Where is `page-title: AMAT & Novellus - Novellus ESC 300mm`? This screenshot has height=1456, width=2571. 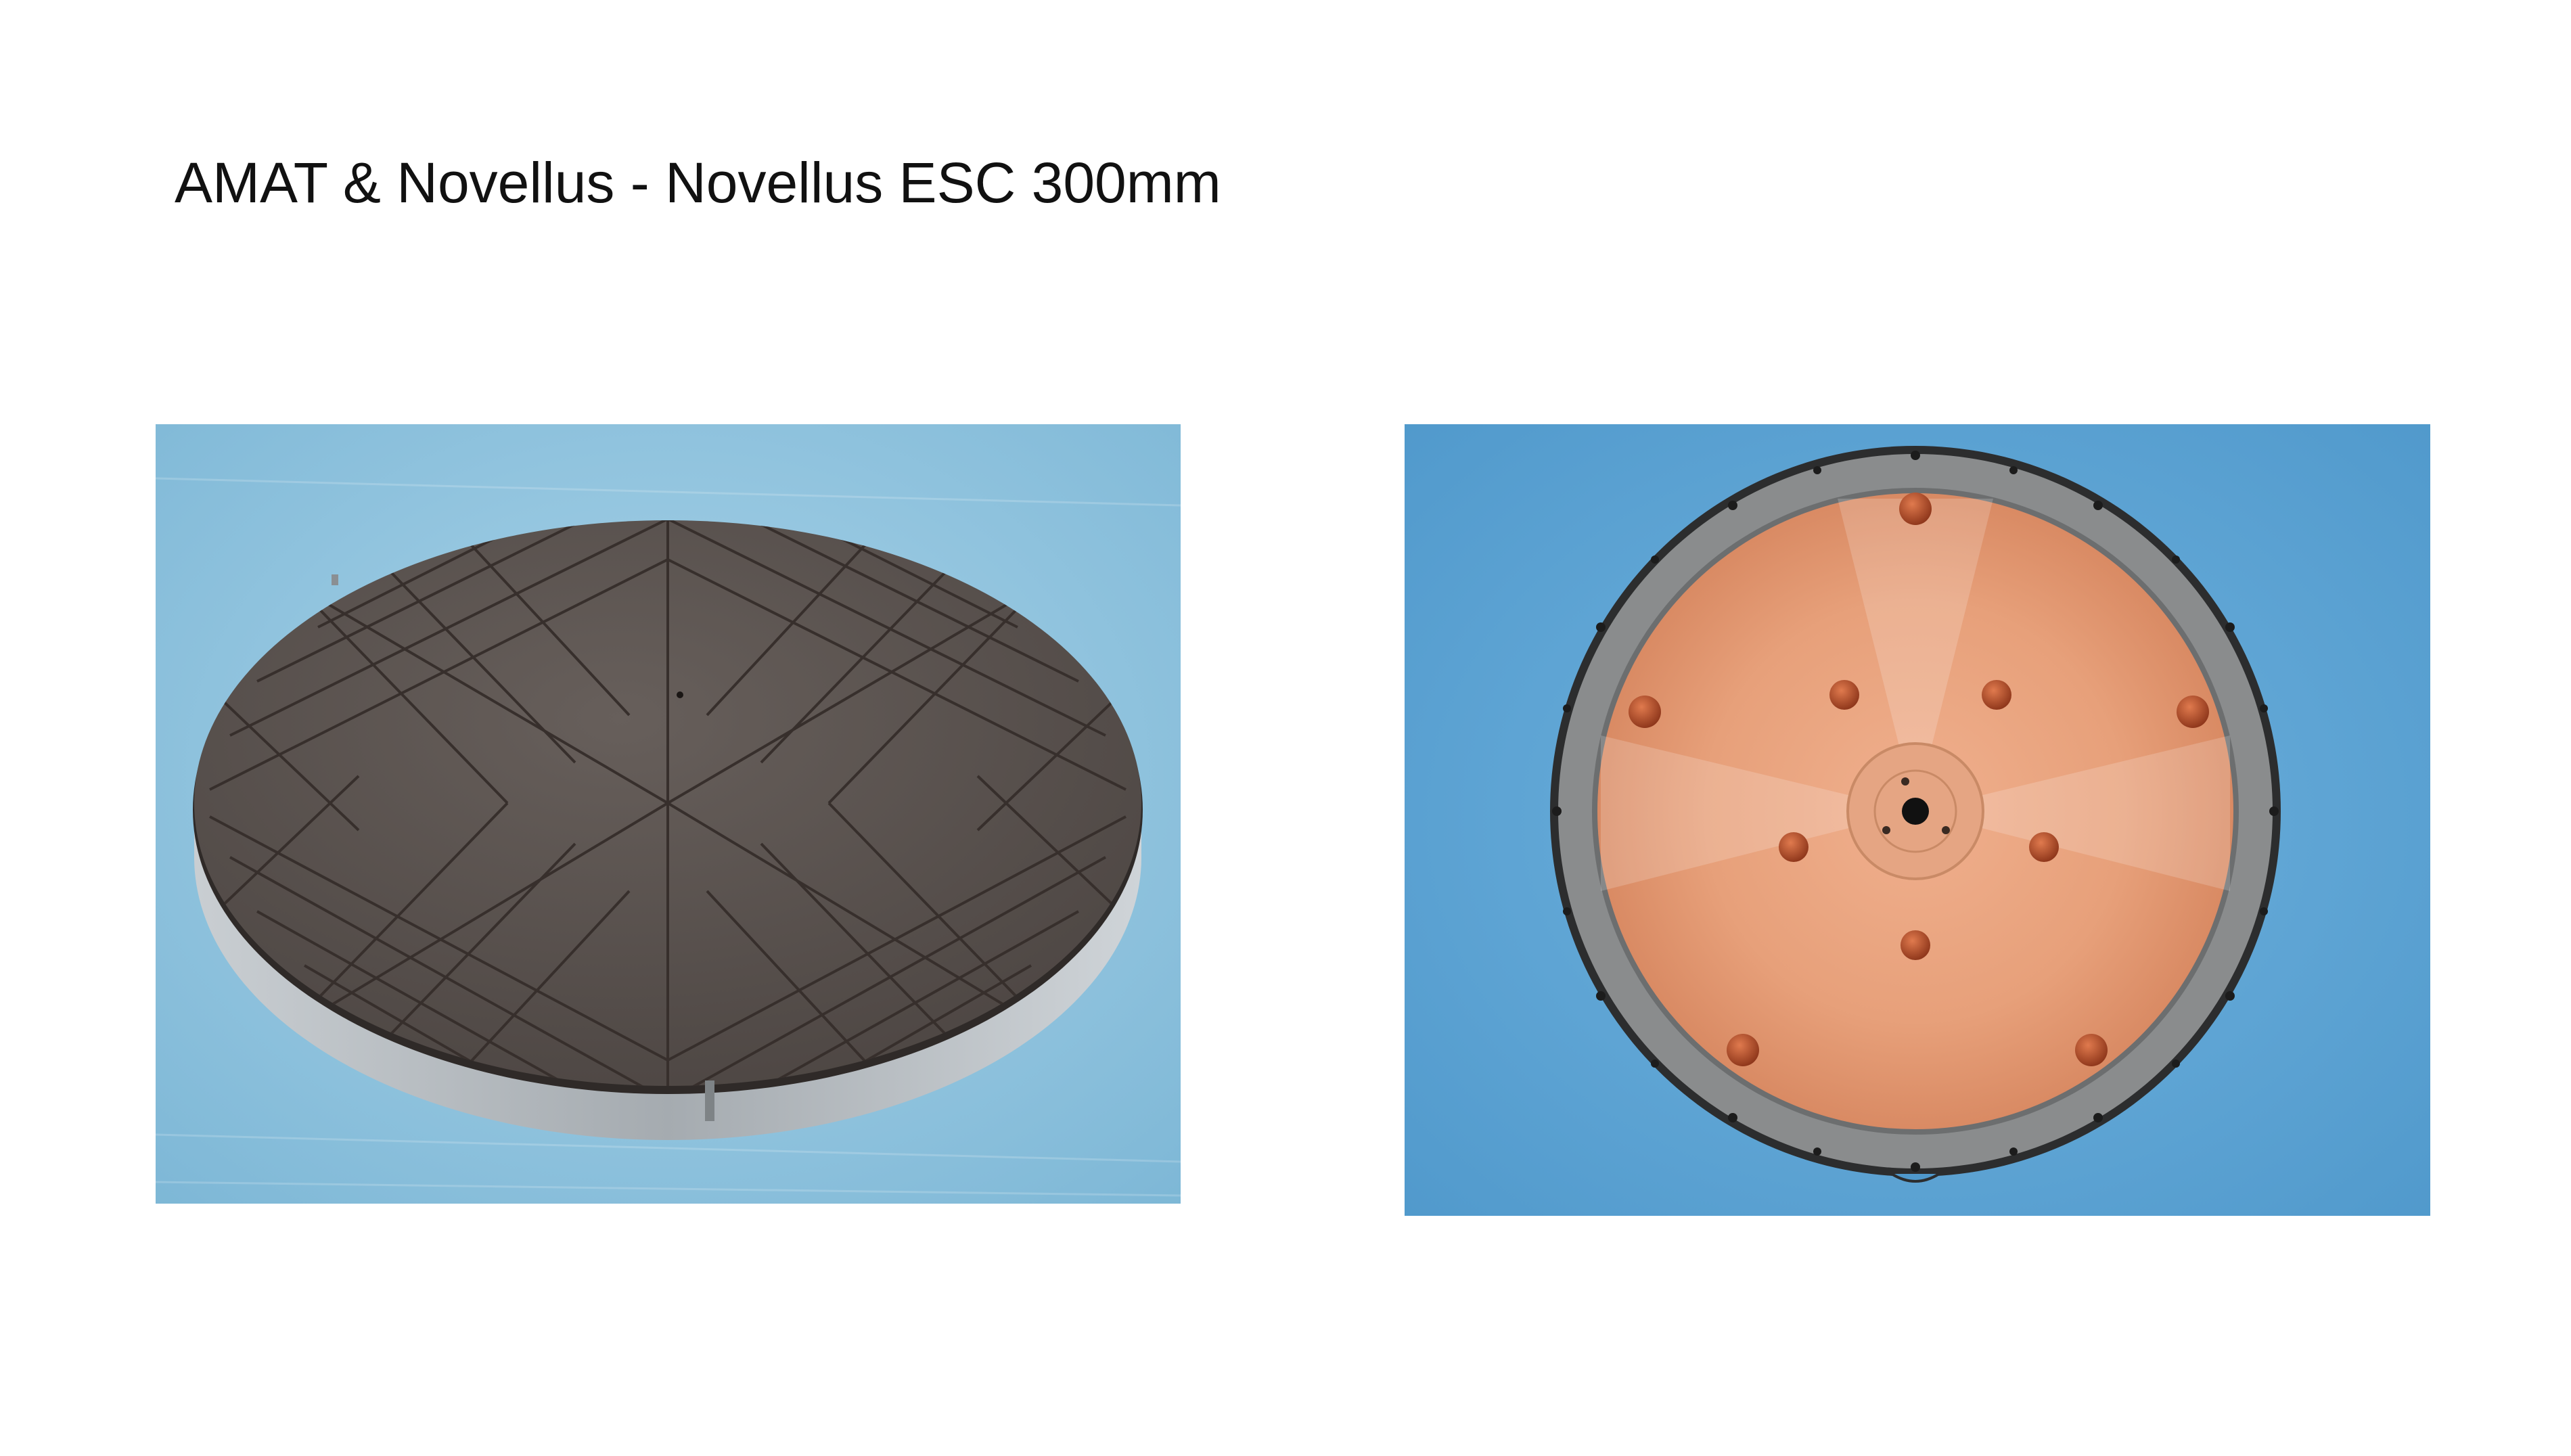 page-title: AMAT & Novellus - Novellus ESC 300mm is located at coordinates (698, 182).